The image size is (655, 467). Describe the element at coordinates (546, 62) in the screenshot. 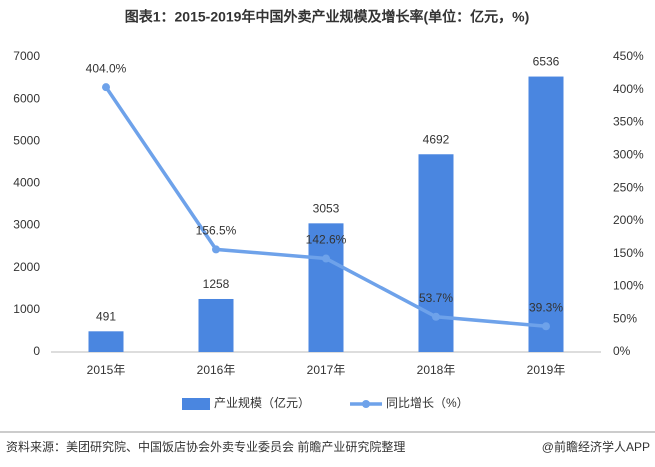

I see `bar-value-label: 6536` at that location.